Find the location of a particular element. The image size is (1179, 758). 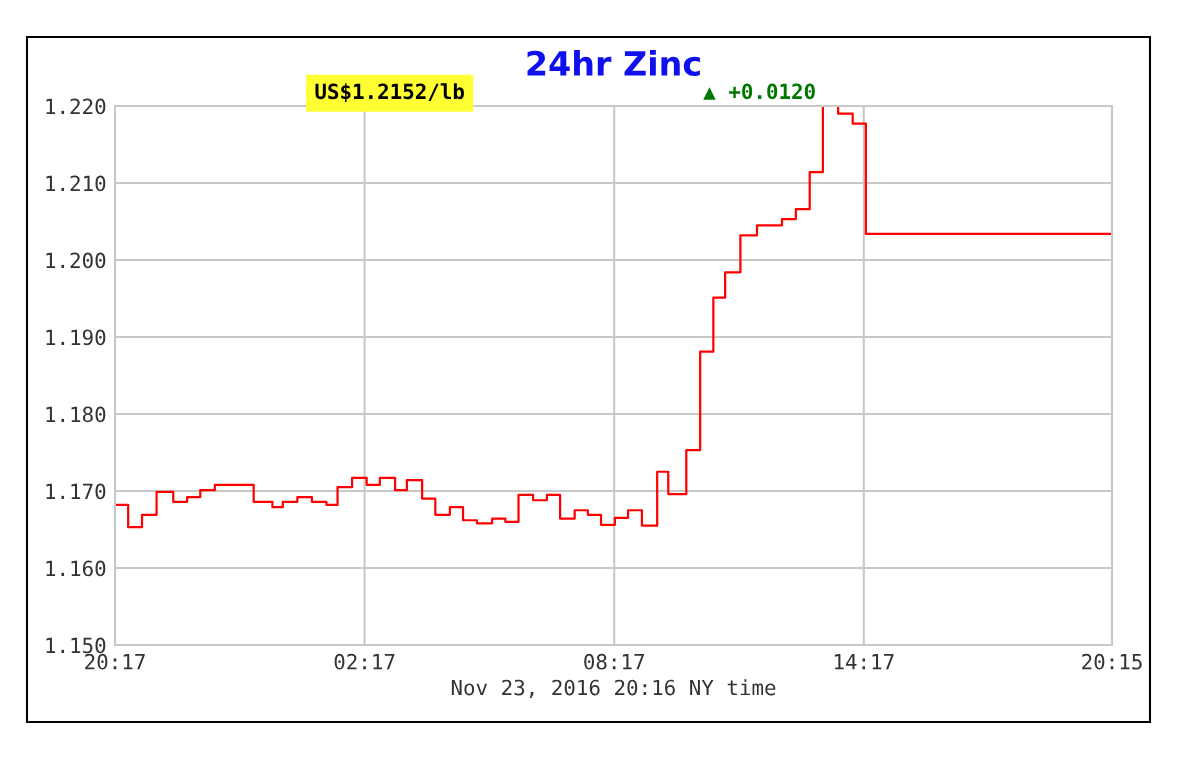

y-tick-label: 1.160 is located at coordinates (76, 568).